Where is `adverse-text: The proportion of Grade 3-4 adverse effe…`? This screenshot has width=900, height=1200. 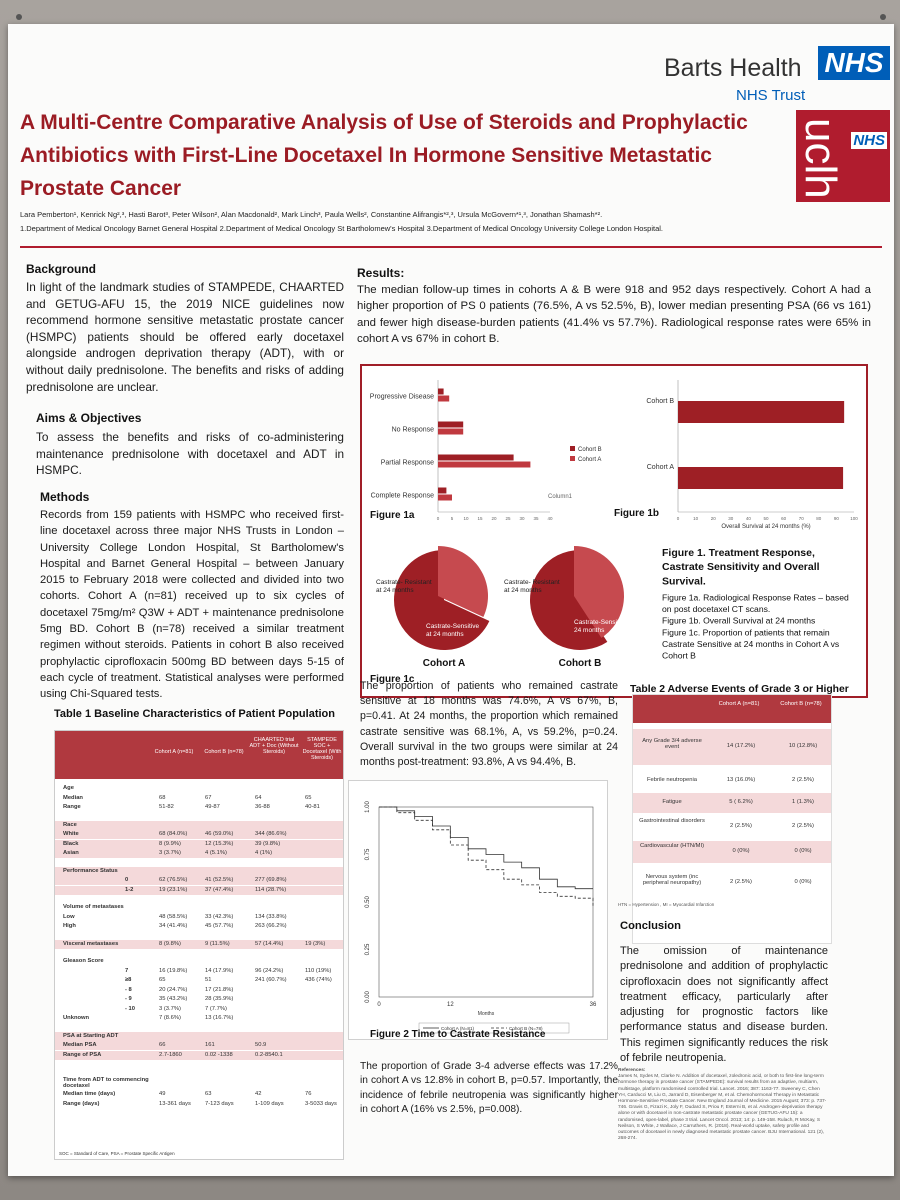 adverse-text: The proportion of Grade 3-4 adverse effe… is located at coordinates (489, 1088).